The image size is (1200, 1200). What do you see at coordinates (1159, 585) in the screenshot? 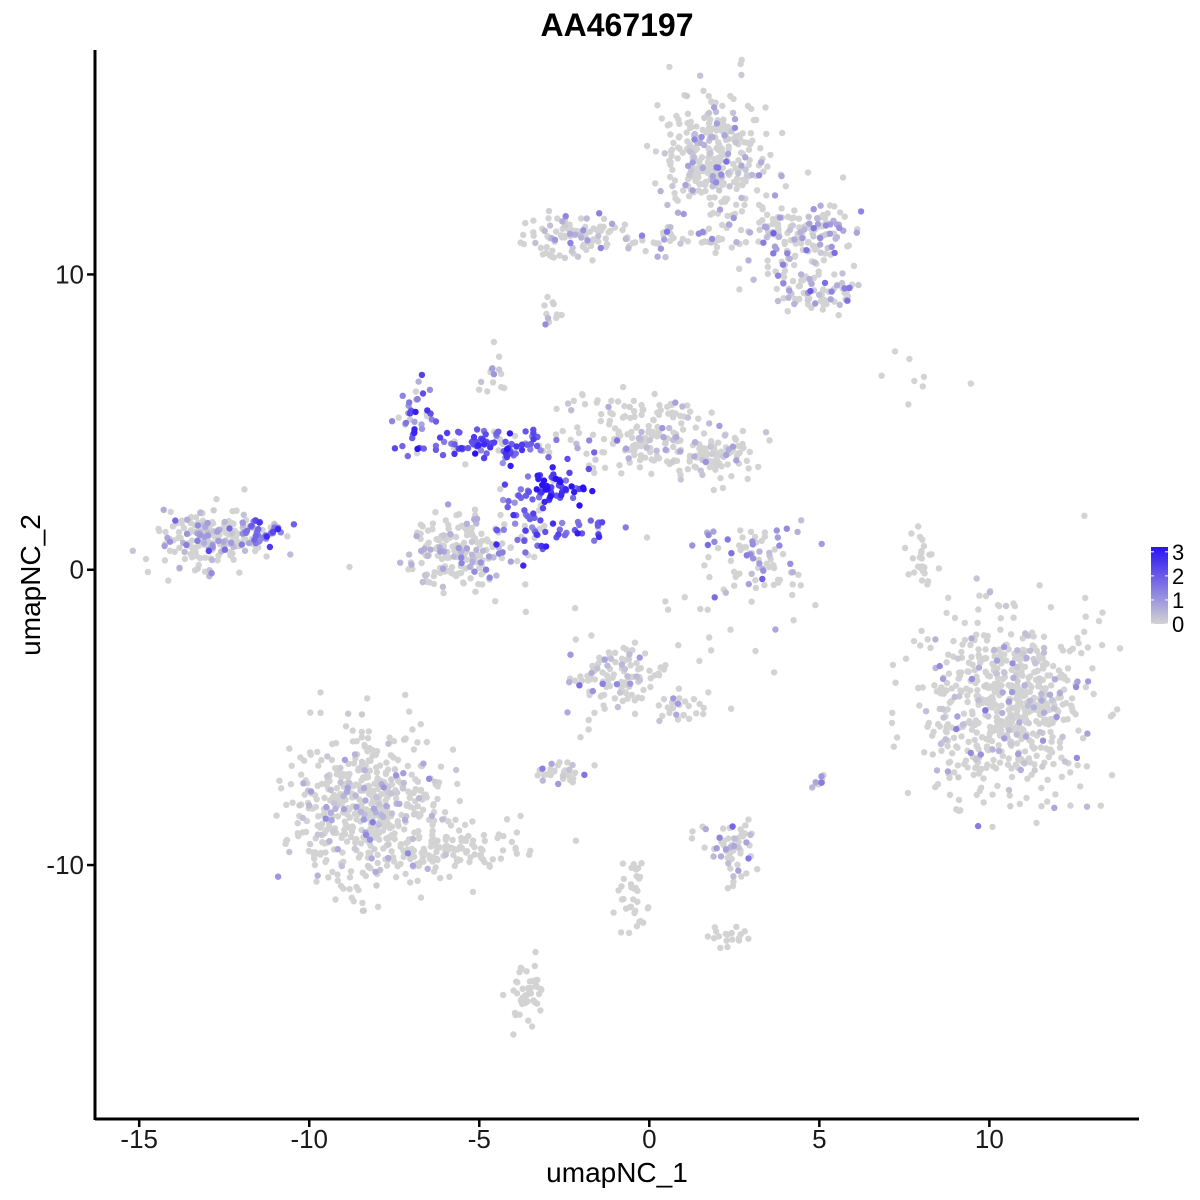
I see `colorbar` at bounding box center [1159, 585].